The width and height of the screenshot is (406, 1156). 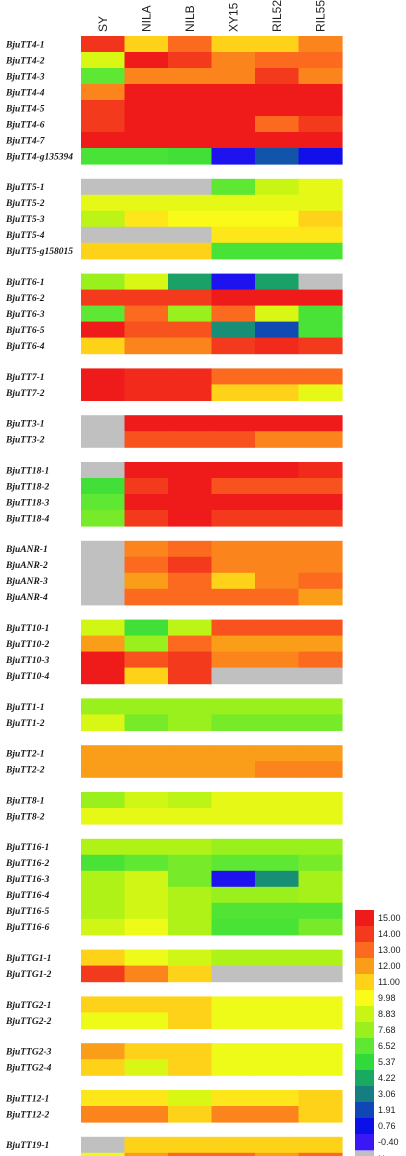 What do you see at coordinates (26, 566) in the screenshot?
I see `row-label: BjuANR-2` at bounding box center [26, 566].